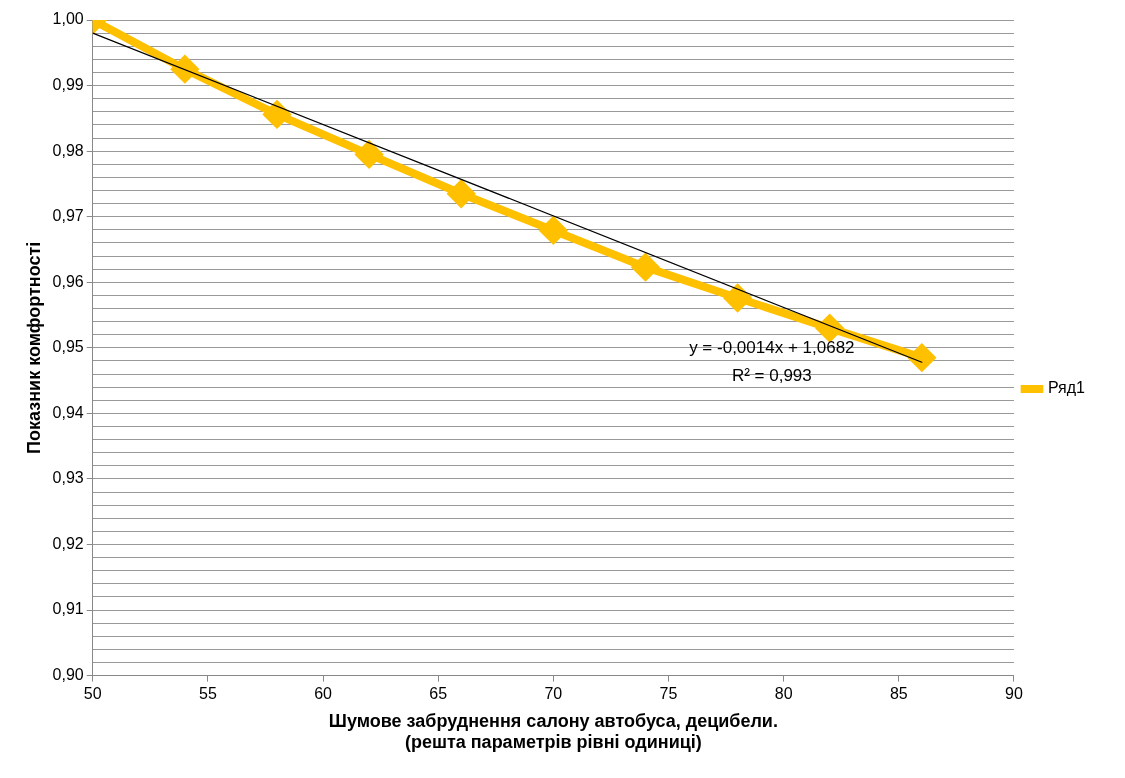 This screenshot has height=778, width=1125. Describe the element at coordinates (772, 347) in the screenshot. I see `annotation: y = -0,0014x + 1,0682` at that location.